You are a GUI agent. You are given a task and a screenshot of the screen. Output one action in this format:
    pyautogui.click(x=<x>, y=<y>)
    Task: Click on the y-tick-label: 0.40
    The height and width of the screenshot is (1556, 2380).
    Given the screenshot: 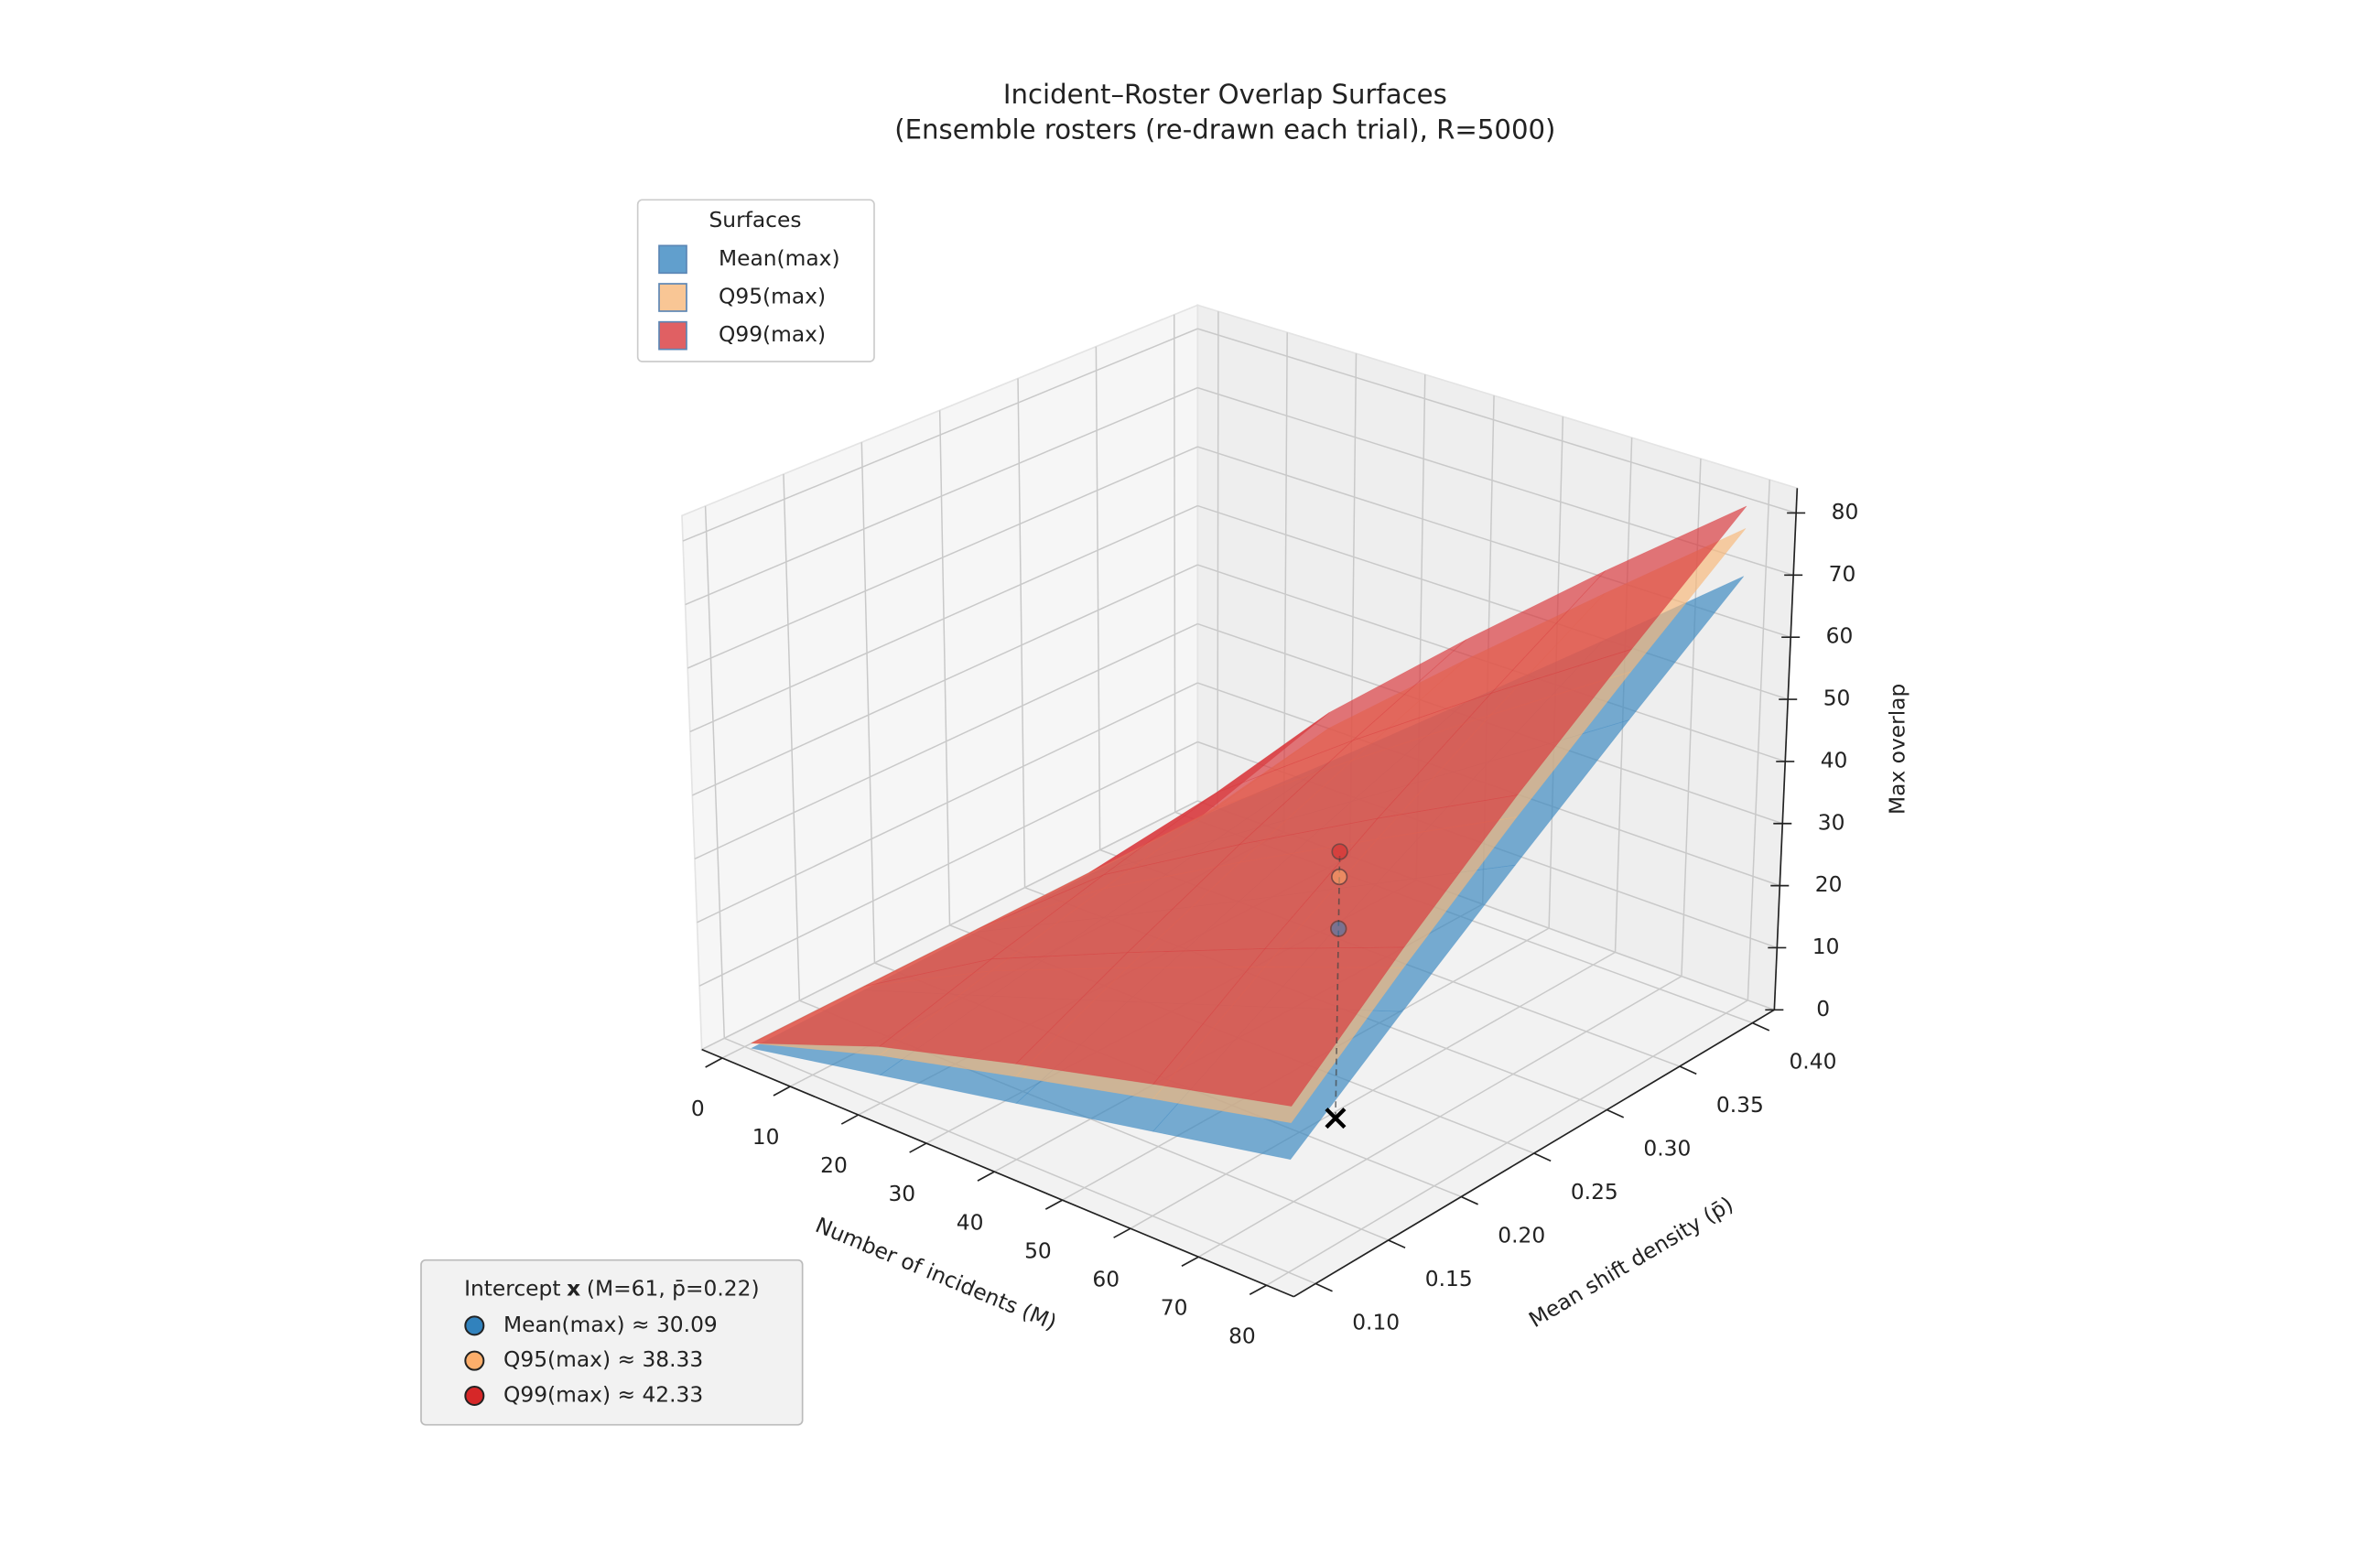 What is the action you would take?
    pyautogui.click(x=1812, y=1061)
    